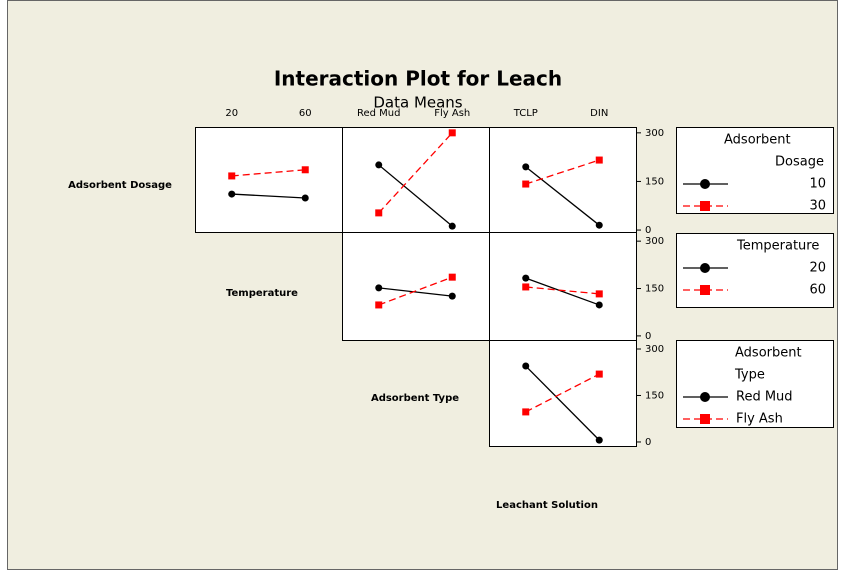 This screenshot has height=570, width=845. Describe the element at coordinates (120, 185) in the screenshot. I see `row-label: Adsorbent Dosage` at that location.